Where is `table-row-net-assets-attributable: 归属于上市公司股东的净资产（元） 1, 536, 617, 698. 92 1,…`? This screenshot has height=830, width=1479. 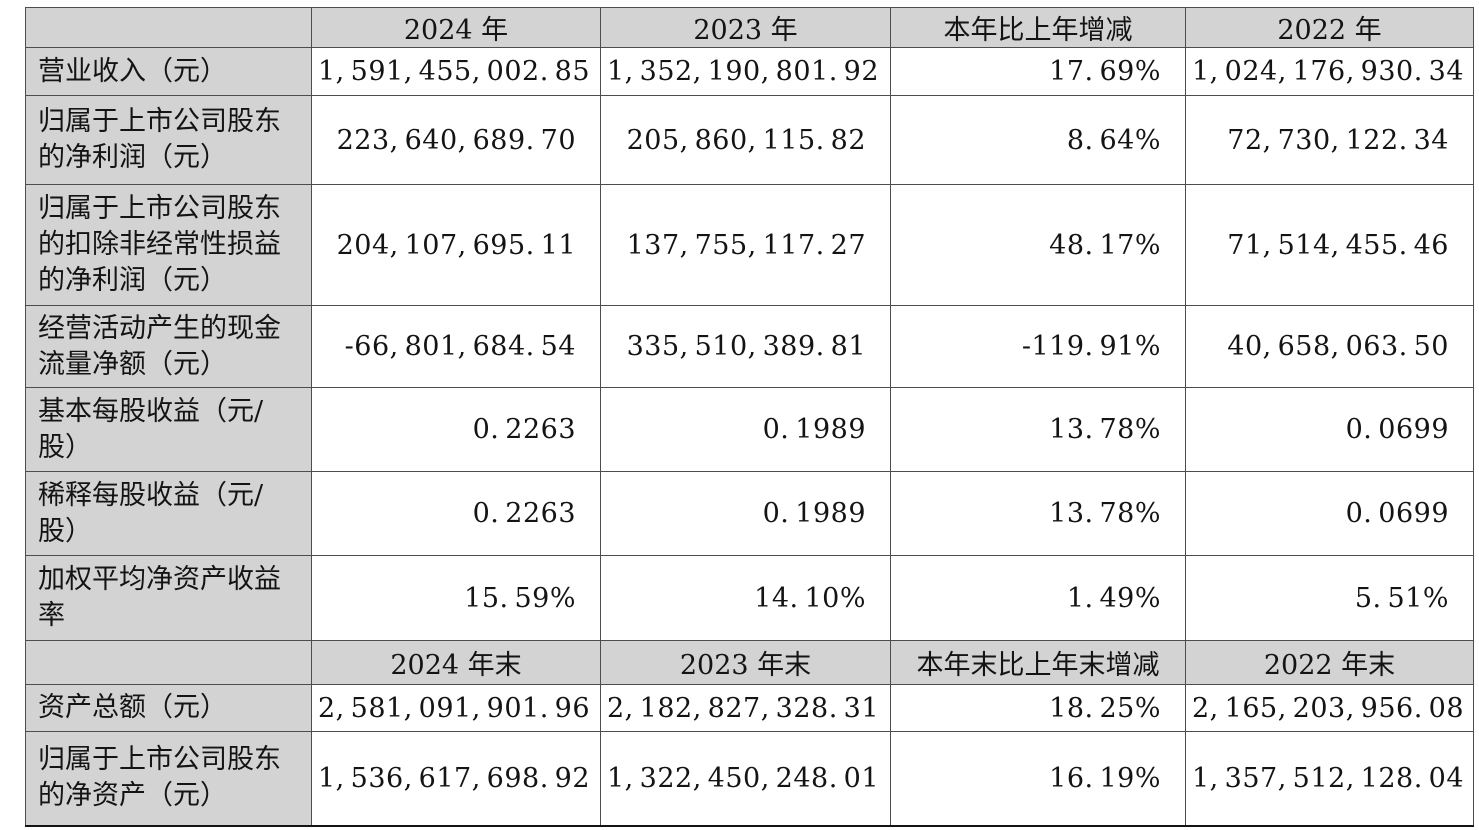
table-row-net-assets-attributable: 归属于上市公司股东的净资产（元） 1, 536, 617, 698. 92 1,… is located at coordinates (749, 778).